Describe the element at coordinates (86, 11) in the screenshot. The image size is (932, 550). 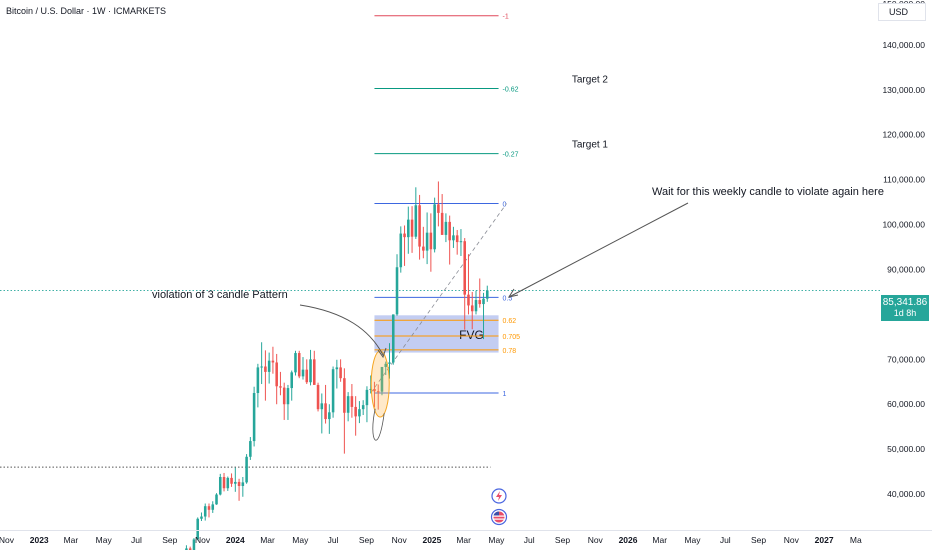
I see `symbol-title: Bitcoin / U.S. Dollar · 1W · ICMARKETS` at that location.